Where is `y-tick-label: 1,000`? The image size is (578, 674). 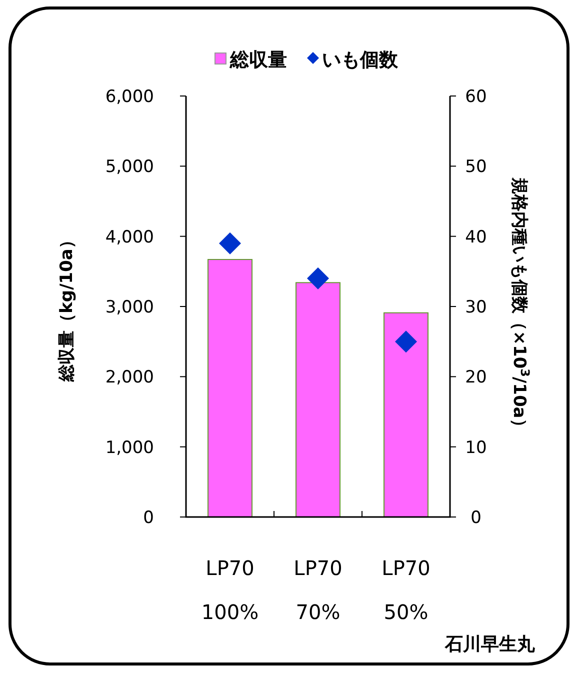 y-tick-label: 1,000 is located at coordinates (129, 448).